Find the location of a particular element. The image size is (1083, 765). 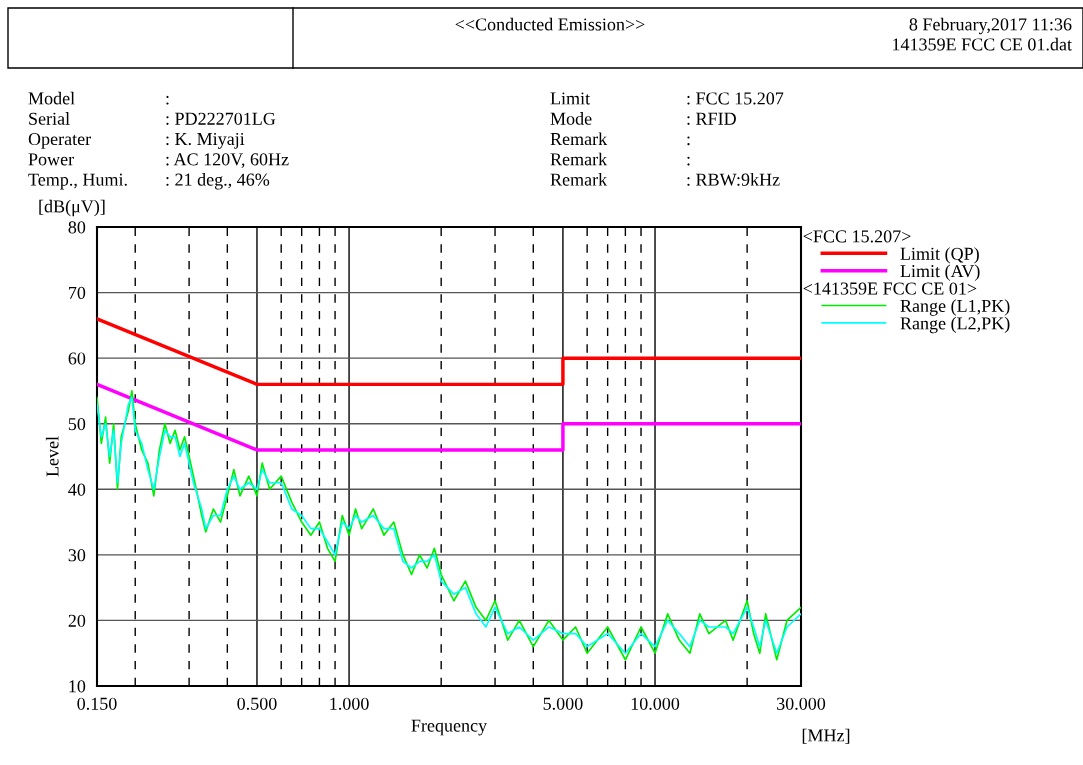

y-tick-label: 50 is located at coordinates (77, 424).